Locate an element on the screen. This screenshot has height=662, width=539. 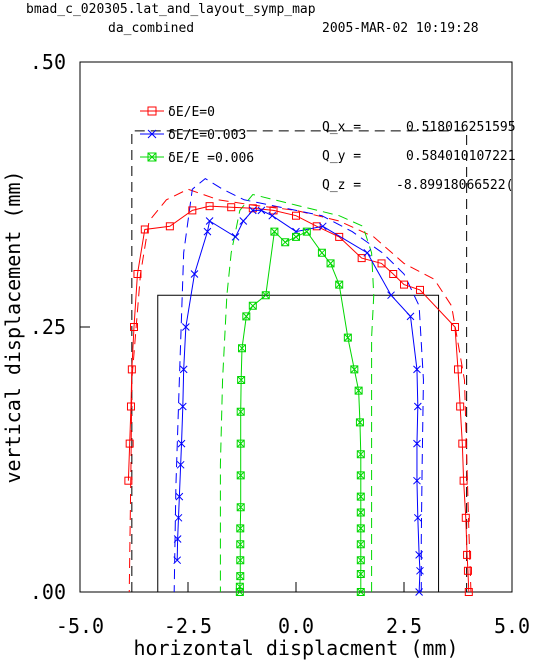
x-tick-label-0: -5.0 is located at coordinates (80, 626).